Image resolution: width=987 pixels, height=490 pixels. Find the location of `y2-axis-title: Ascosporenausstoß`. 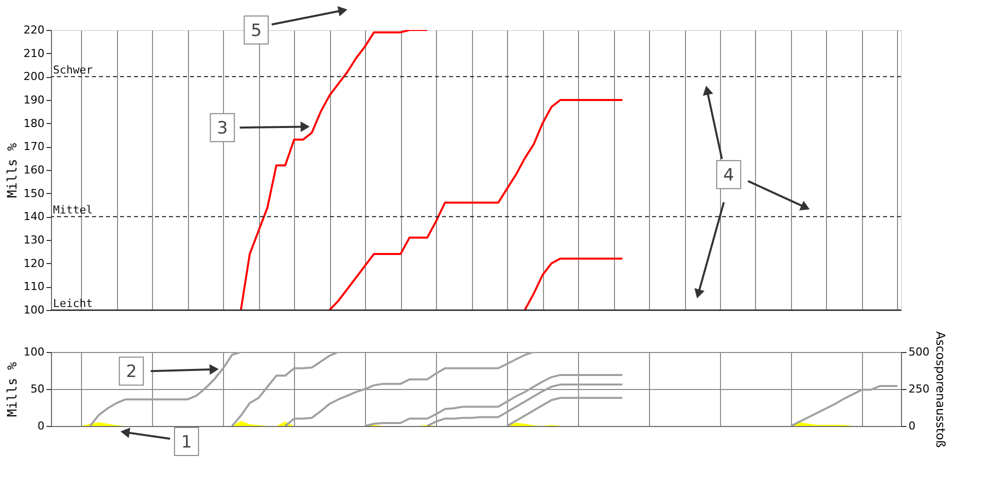

y2-axis-title: Ascosporenausstoß is located at coordinates (940, 389).